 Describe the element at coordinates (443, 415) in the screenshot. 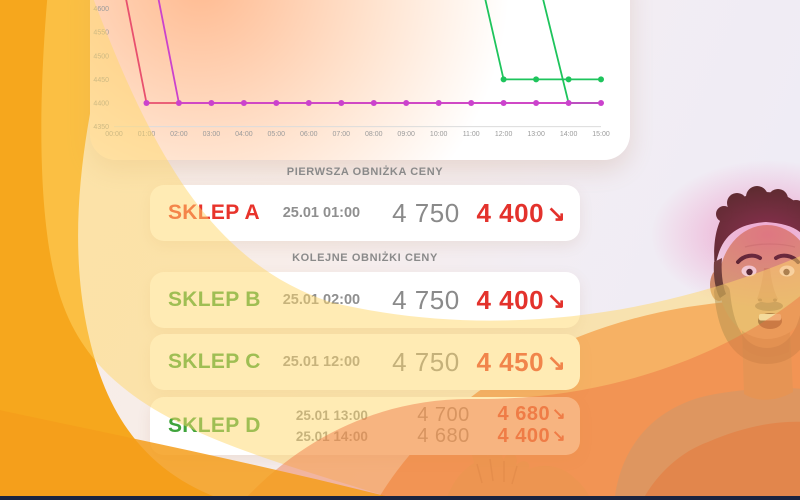

I see `old-price: 4 700` at that location.